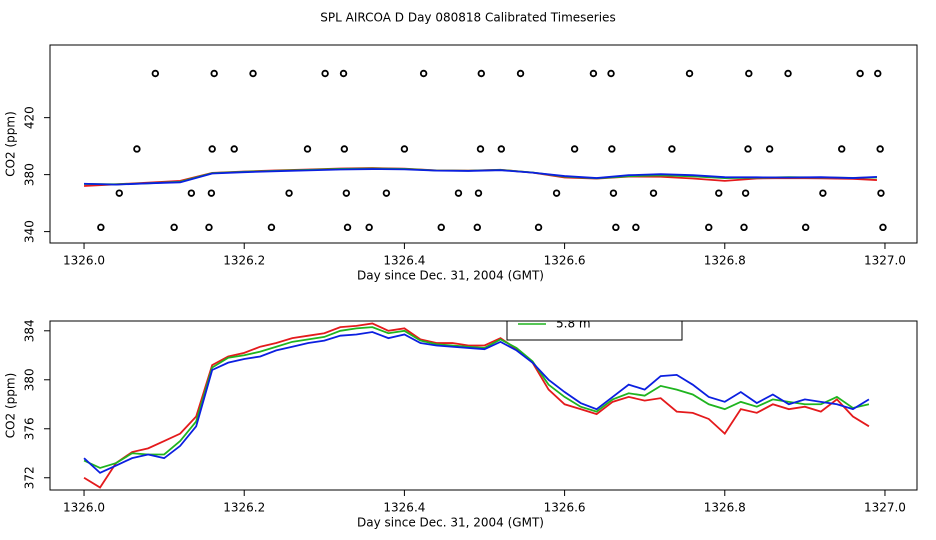 The height and width of the screenshot is (540, 936). Describe the element at coordinates (480, 177) in the screenshot. I see `series-line` at that location.